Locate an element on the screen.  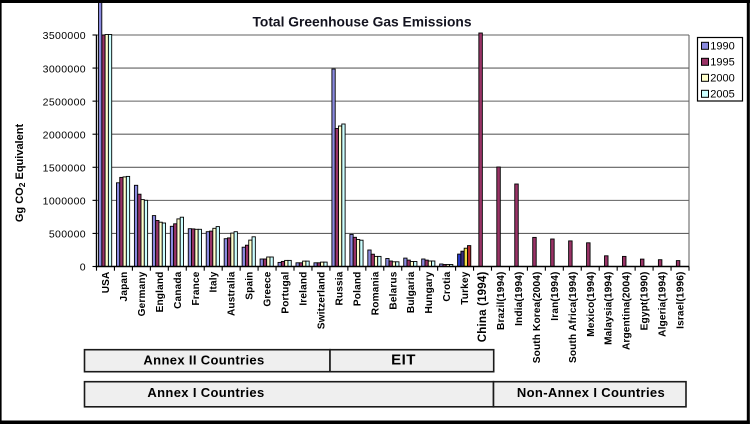
svg-text: Spain is located at coordinates (250, 286).